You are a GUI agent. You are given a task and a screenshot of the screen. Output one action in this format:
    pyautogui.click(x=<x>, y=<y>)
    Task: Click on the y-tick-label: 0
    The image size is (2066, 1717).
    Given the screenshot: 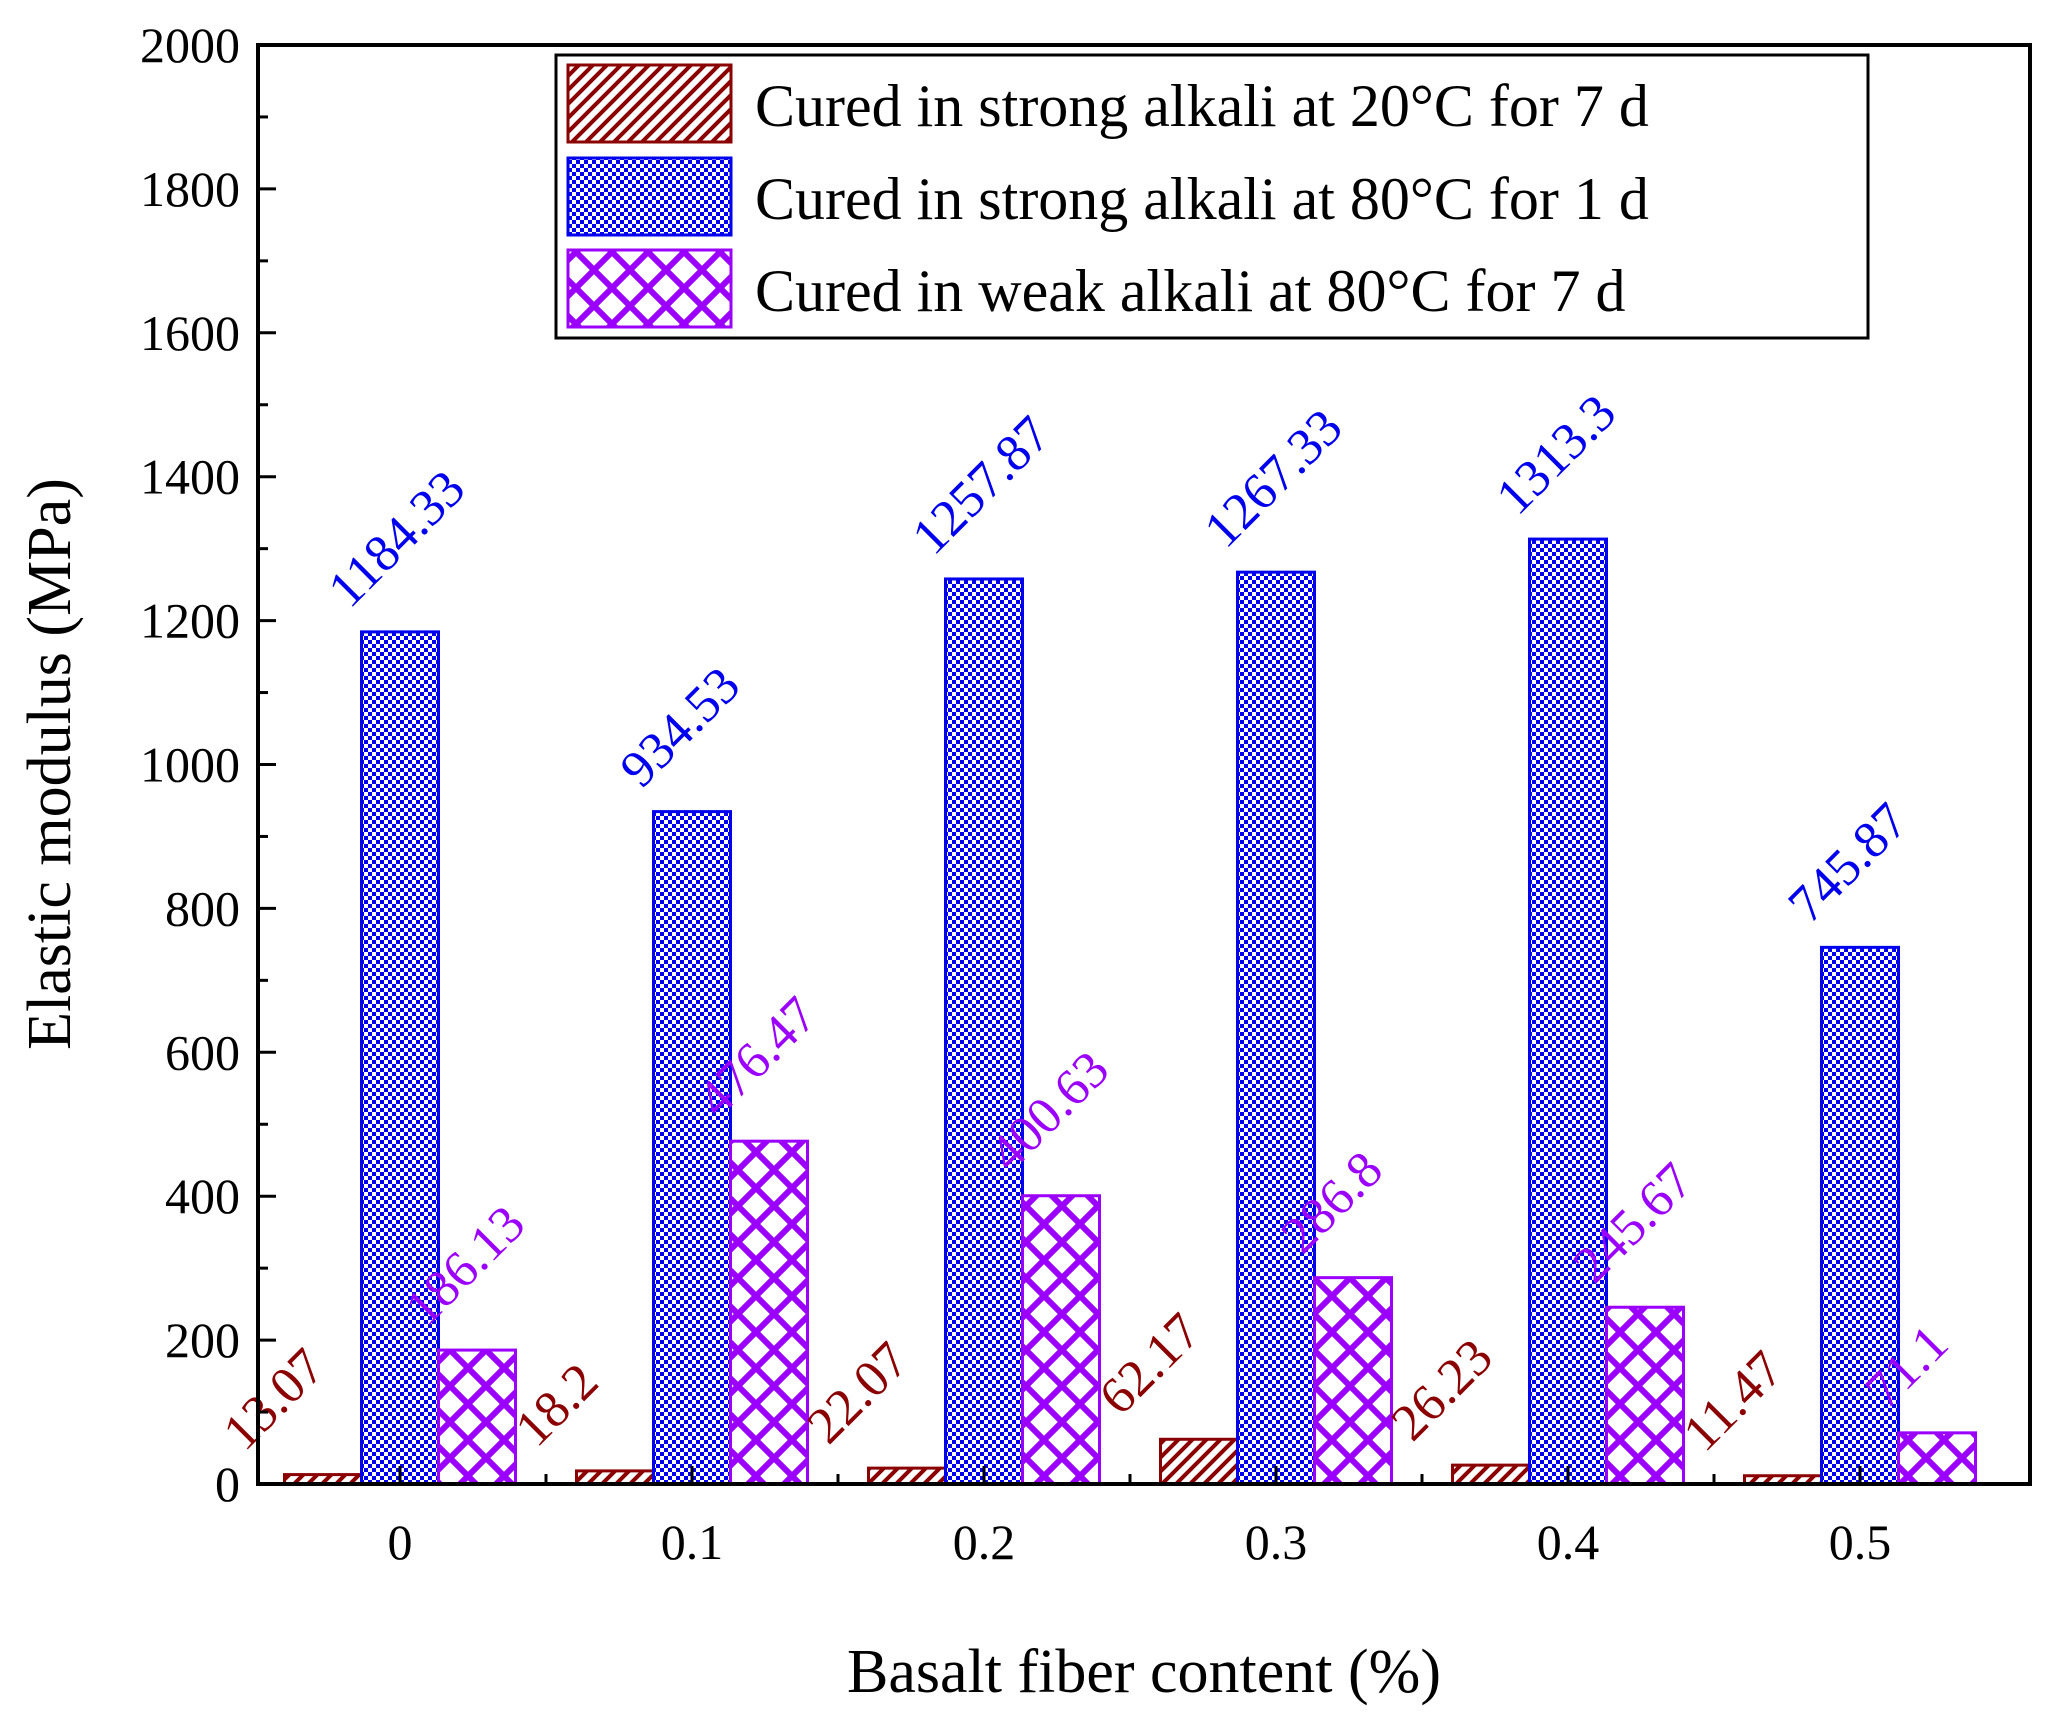 What is the action you would take?
    pyautogui.click(x=227, y=1484)
    